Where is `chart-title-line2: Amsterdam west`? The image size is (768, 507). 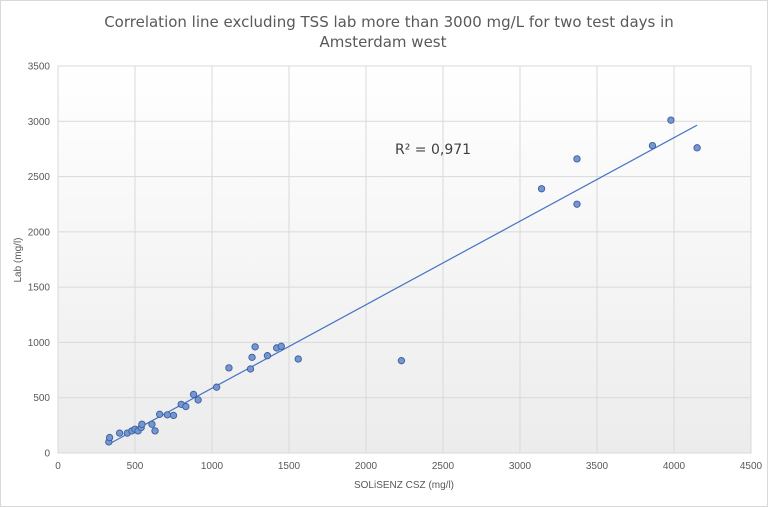
chart-title-line2: Amsterdam west is located at coordinates (383, 42).